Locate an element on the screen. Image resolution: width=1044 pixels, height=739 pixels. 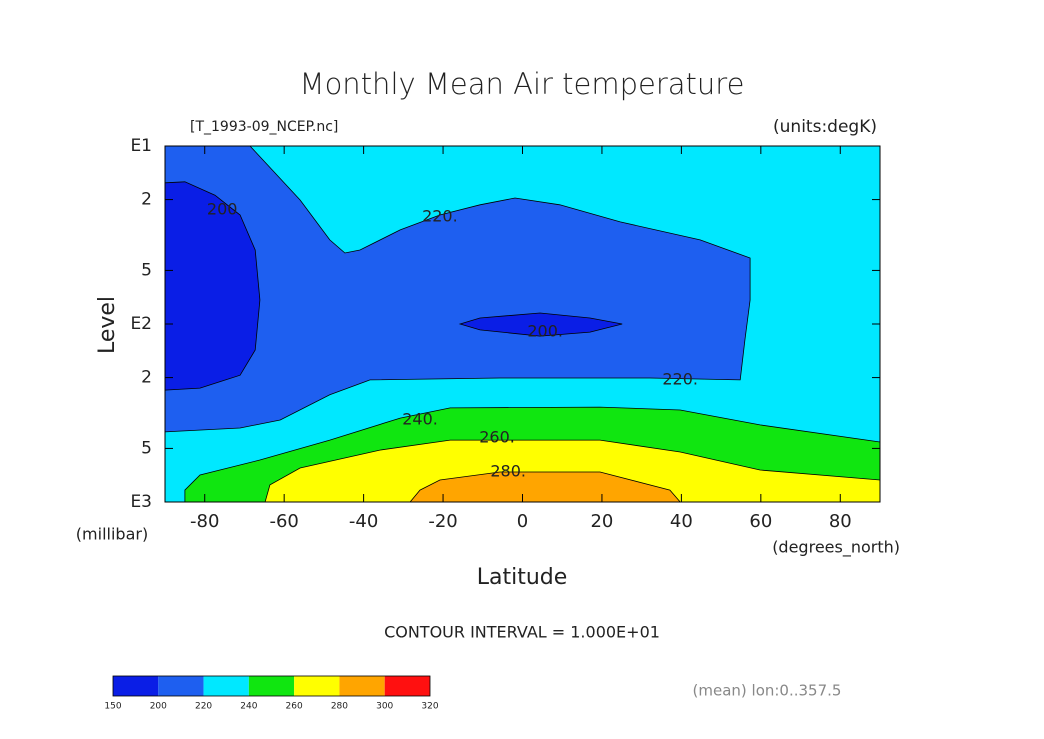
contour-label: 200 is located at coordinates (222, 209).